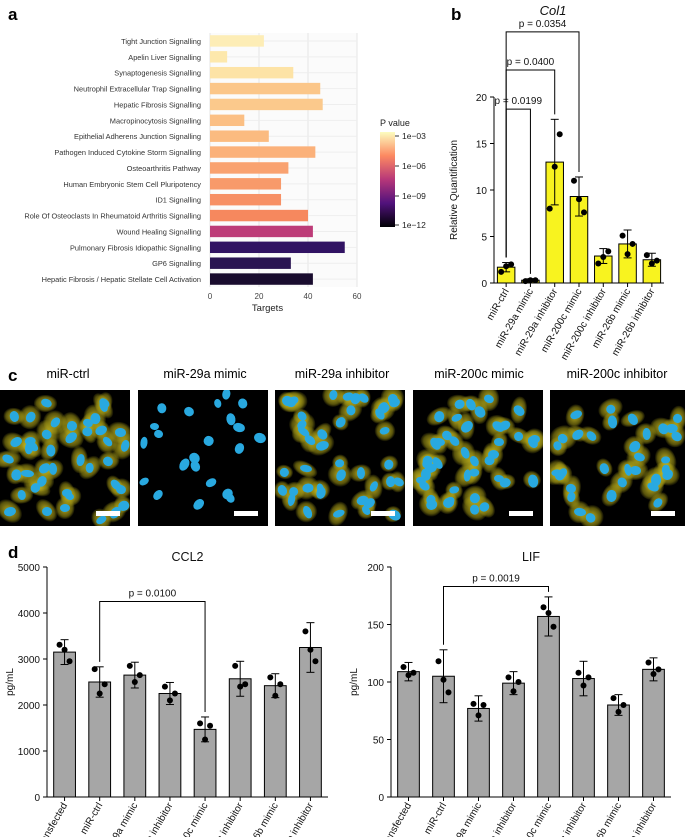 This screenshot has height=837, width=685. What do you see at coordinates (157, 73) in the screenshot?
I see `category-label: Synaptogenesis Signalling` at bounding box center [157, 73].